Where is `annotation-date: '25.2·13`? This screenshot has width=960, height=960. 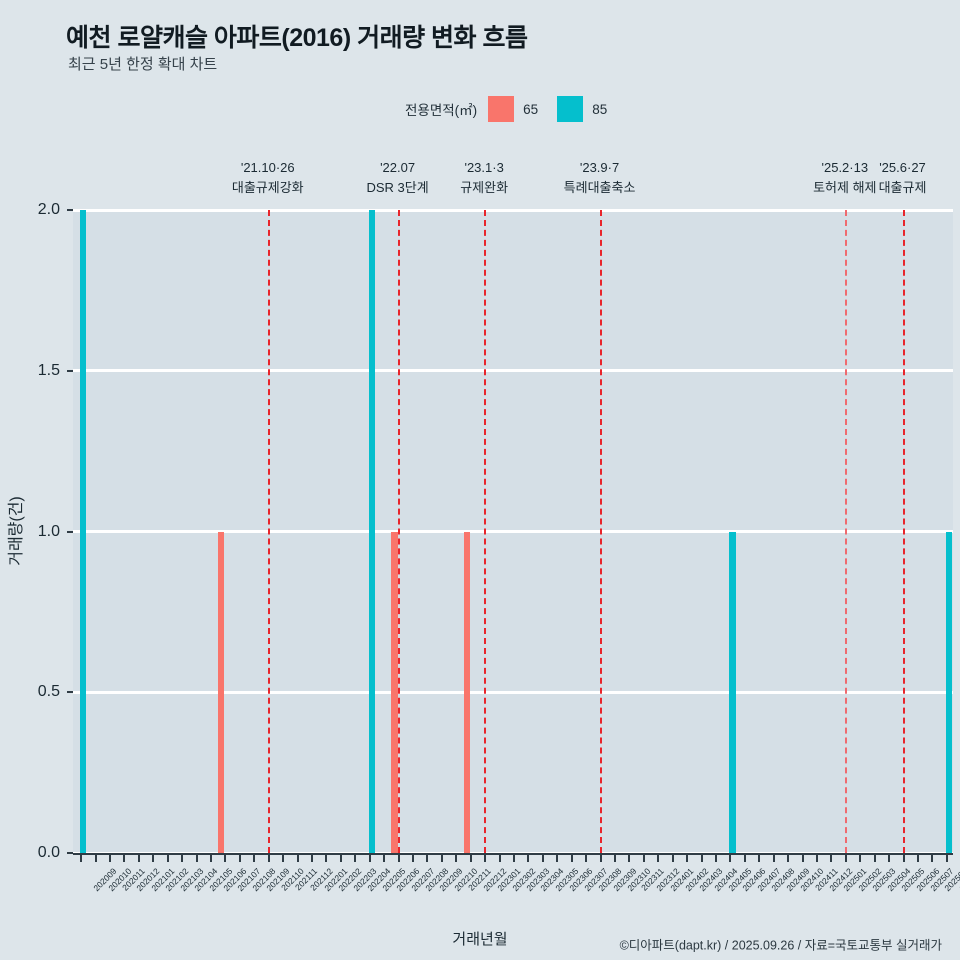 annotation-date: '25.2·13 is located at coordinates (845, 167).